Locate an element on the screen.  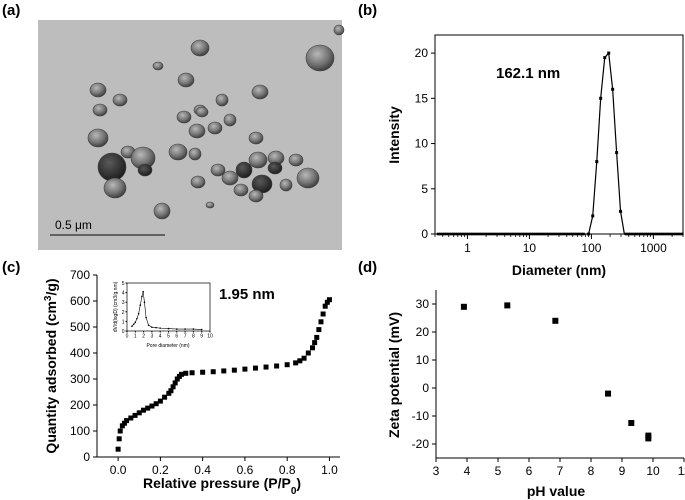
y-tick-label: 300 is located at coordinates (80, 379).